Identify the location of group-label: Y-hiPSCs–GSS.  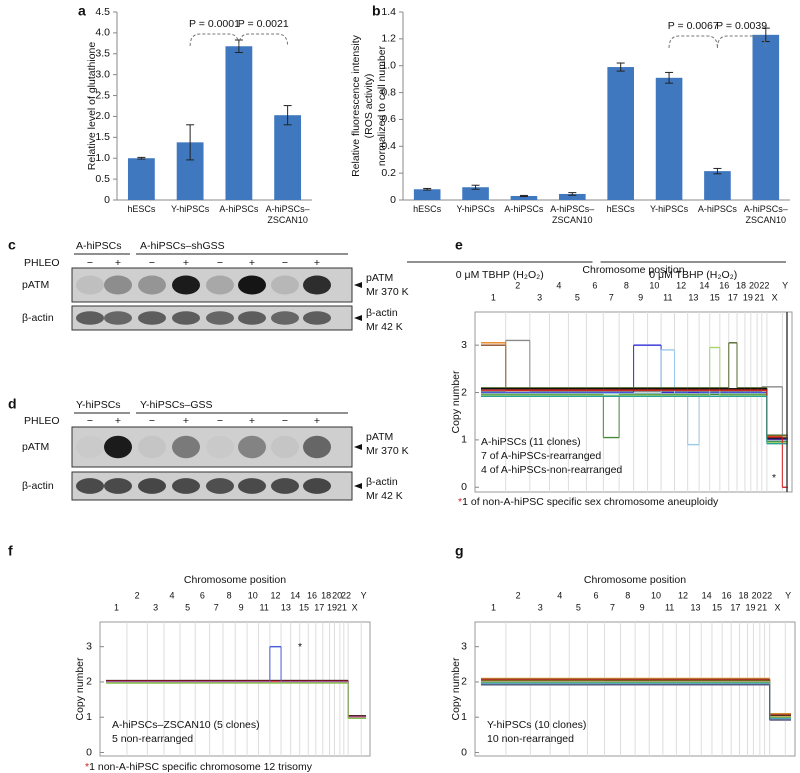
(176, 405).